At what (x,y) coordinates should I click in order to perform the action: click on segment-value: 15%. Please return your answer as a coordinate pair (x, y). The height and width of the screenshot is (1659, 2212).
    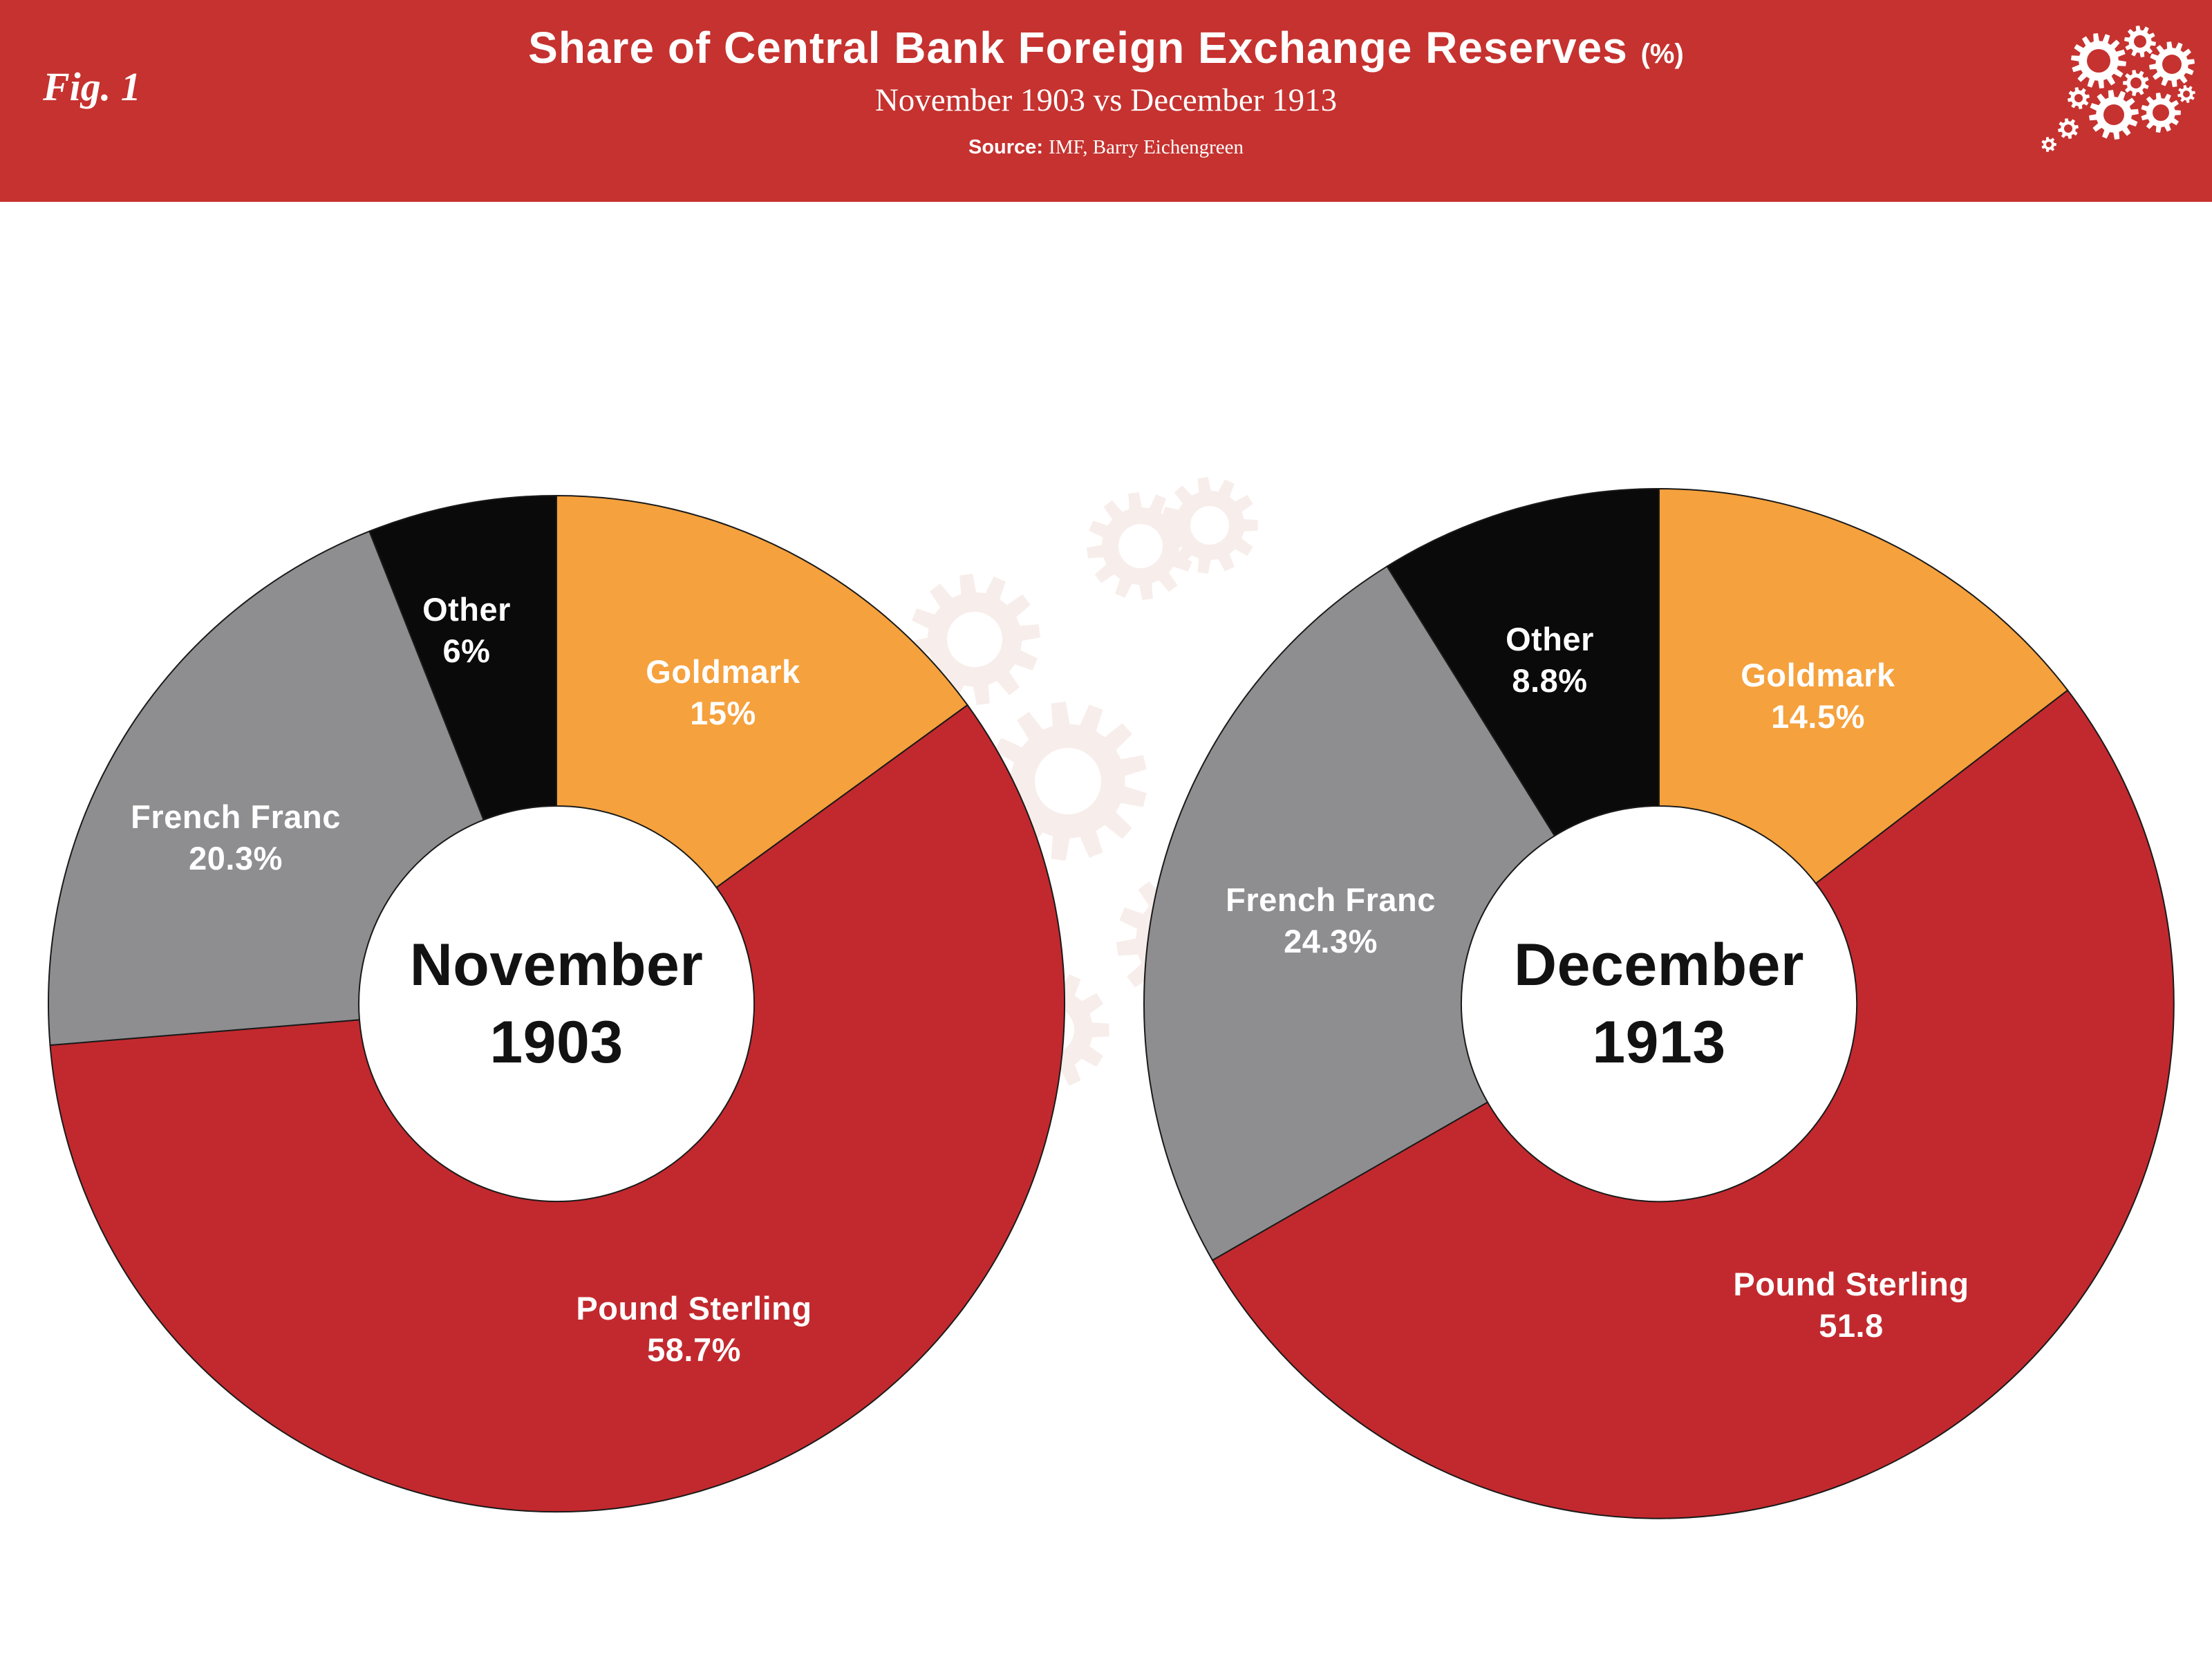
    Looking at the image, I should click on (723, 713).